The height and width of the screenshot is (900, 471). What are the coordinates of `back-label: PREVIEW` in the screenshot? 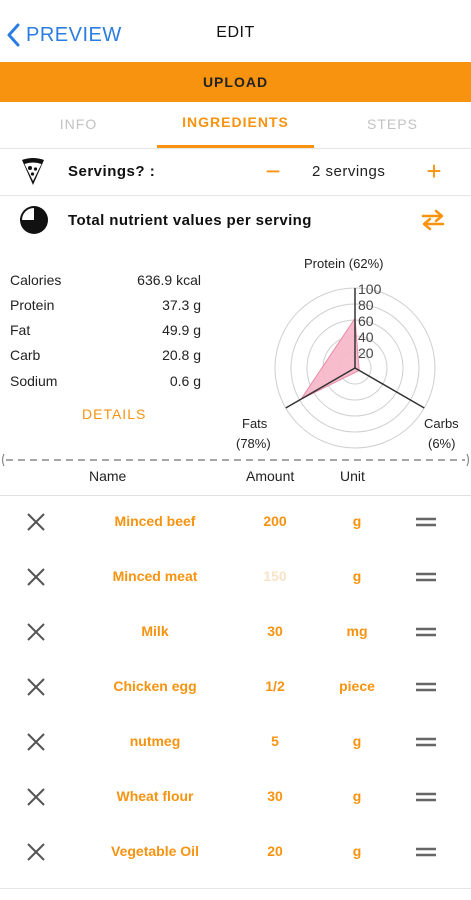 It's located at (74, 34).